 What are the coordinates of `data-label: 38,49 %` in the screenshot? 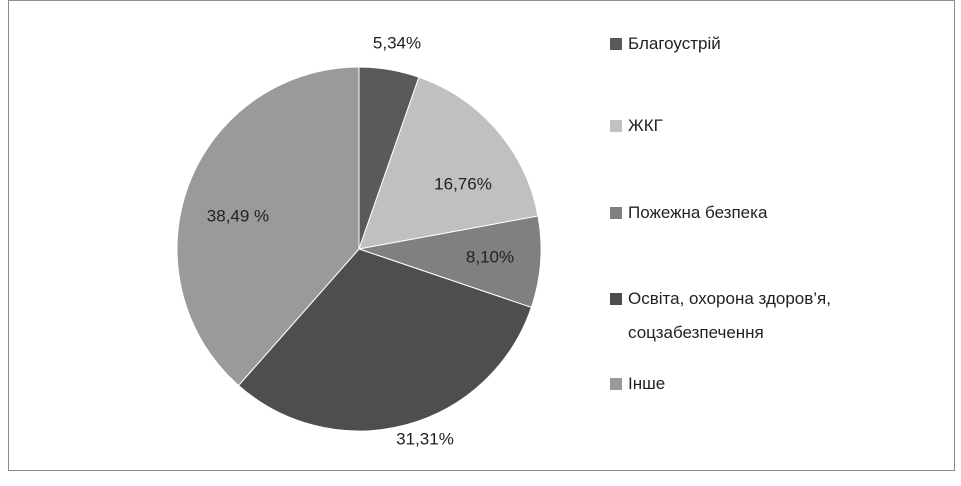 It's located at (238, 215).